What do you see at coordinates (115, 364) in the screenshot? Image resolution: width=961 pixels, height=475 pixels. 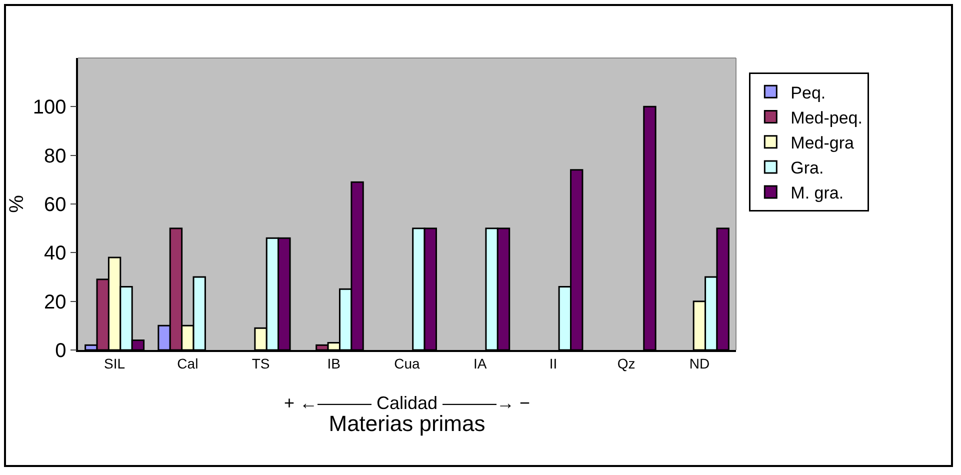 I see `x-tick-label: SIL` at bounding box center [115, 364].